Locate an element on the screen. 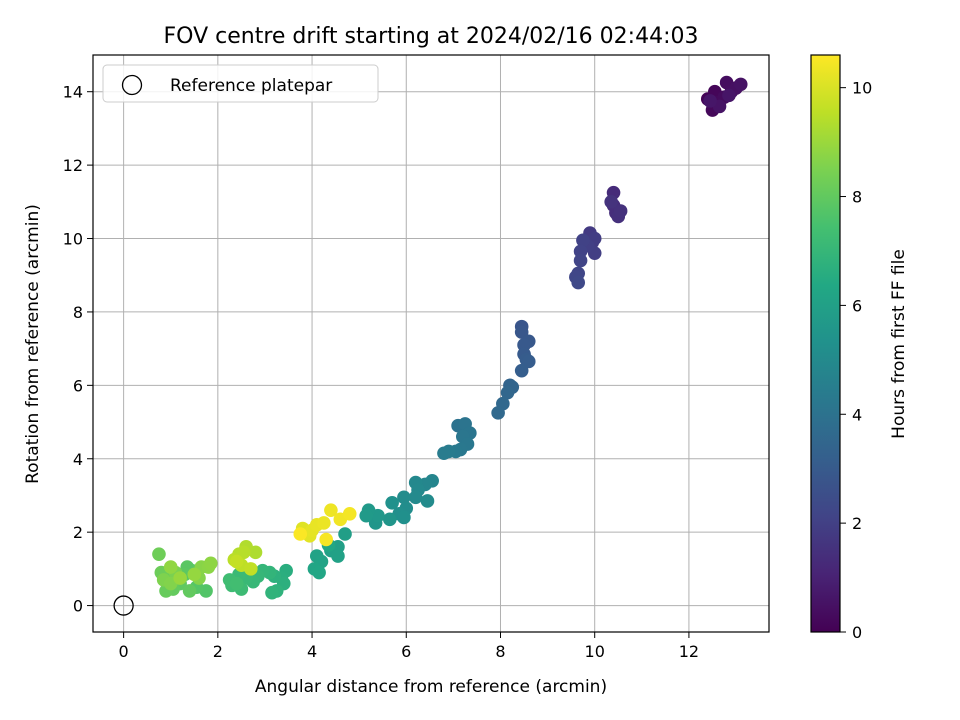 The image size is (960, 720). colorbar-tick-label: 0 is located at coordinates (857, 632).